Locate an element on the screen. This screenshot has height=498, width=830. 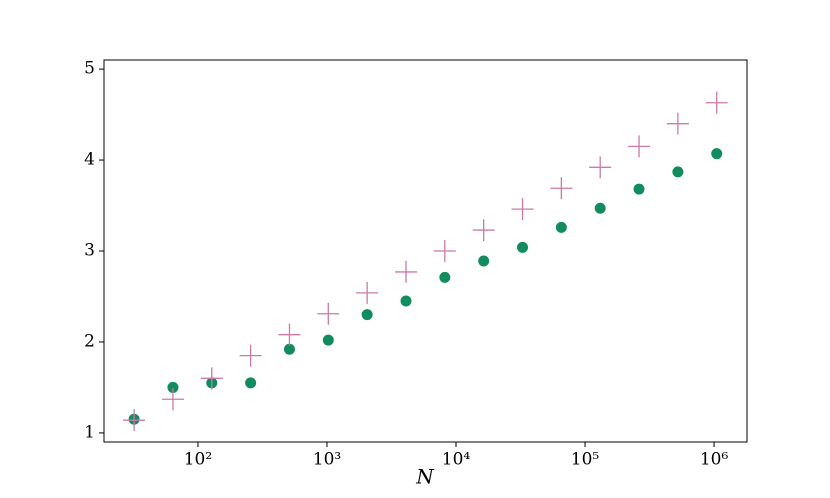
x-tick-label: 10⁶ is located at coordinates (714, 460).